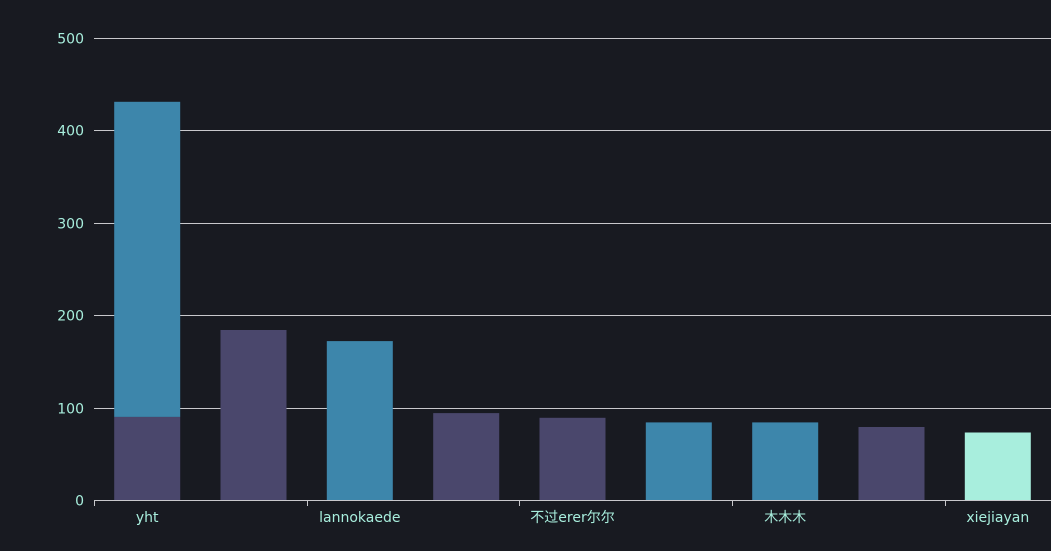 The height and width of the screenshot is (551, 1051). Describe the element at coordinates (70, 132) in the screenshot. I see `y-tick-label-400: 400` at that location.